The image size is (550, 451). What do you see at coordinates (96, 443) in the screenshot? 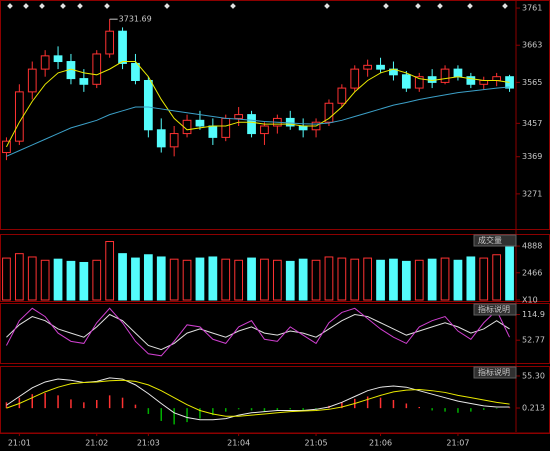
I see `x-tick-label: 21:02` at bounding box center [96, 443].